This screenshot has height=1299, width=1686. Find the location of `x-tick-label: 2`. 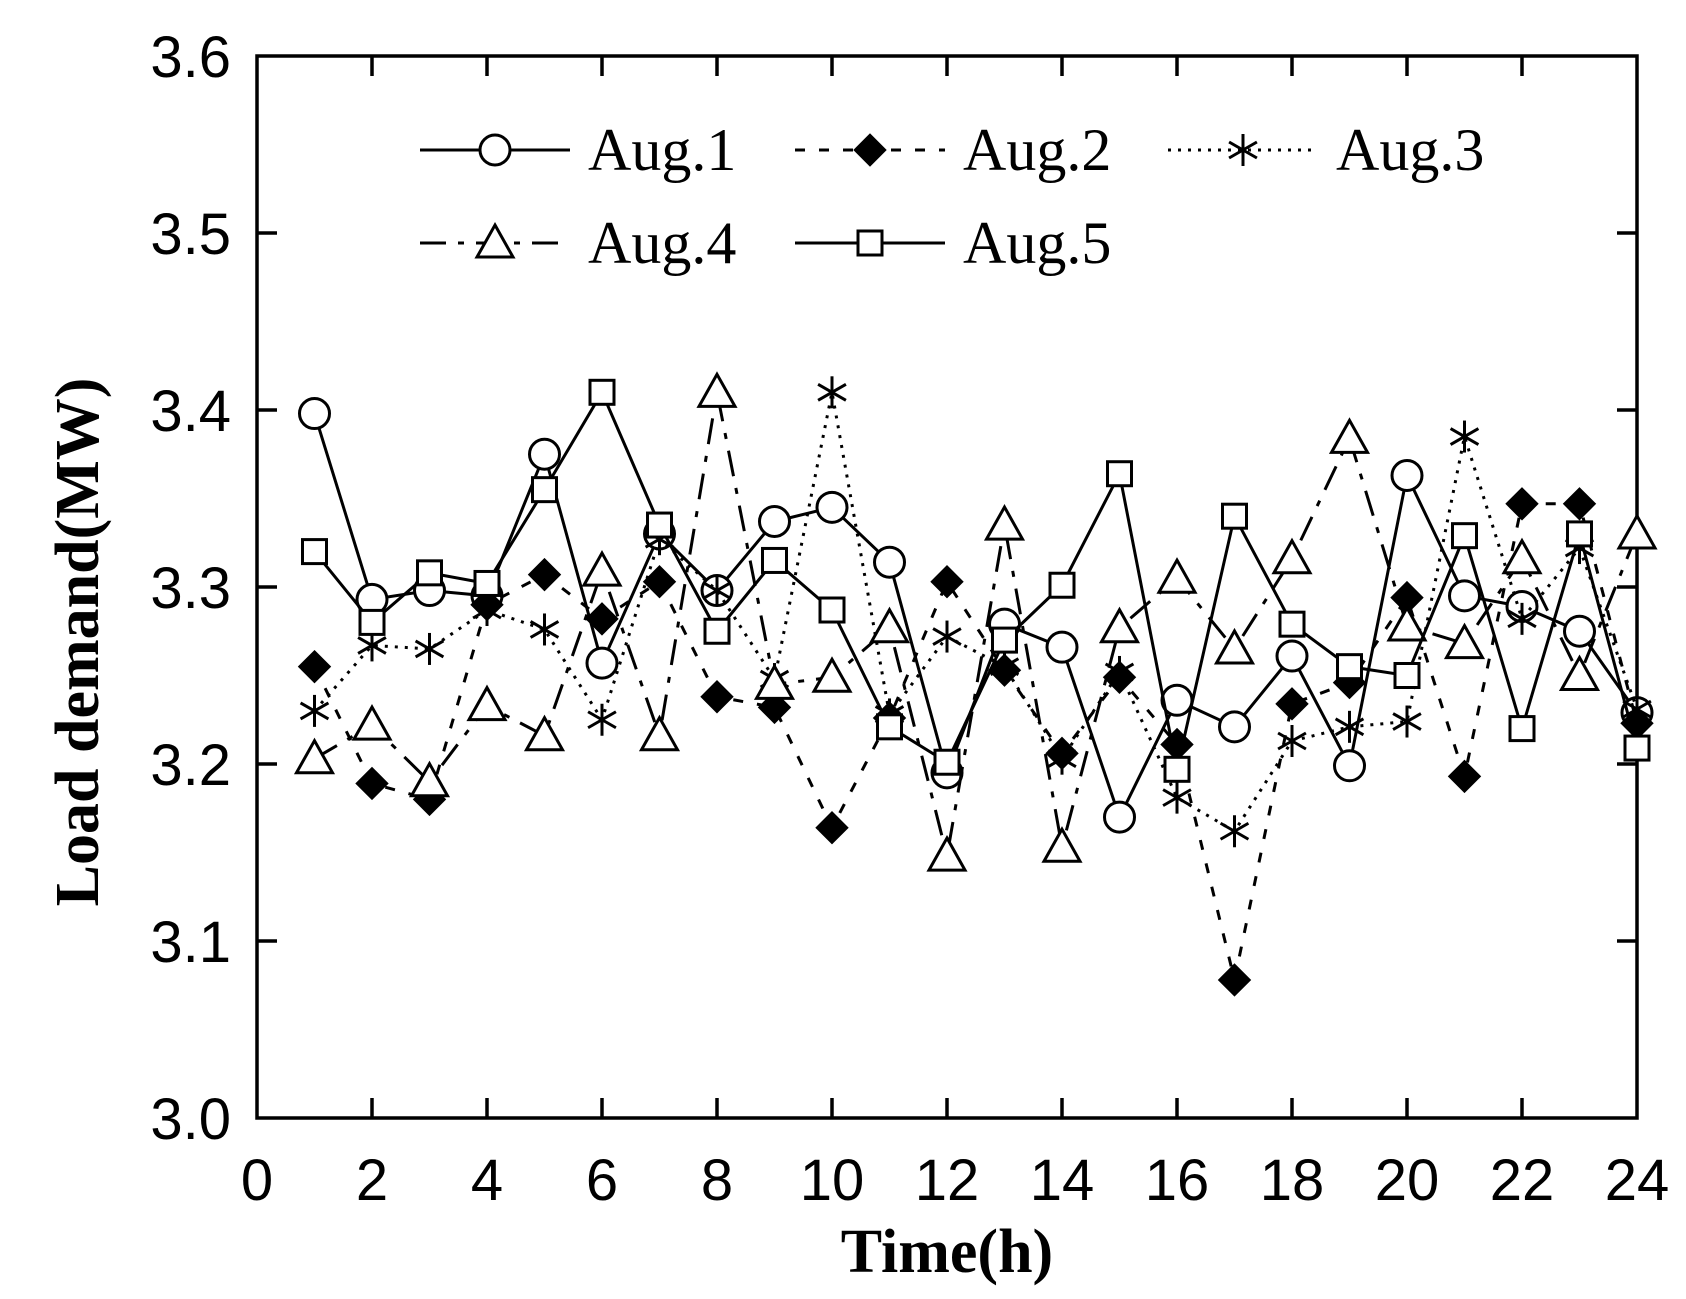

x-tick-label: 2 is located at coordinates (372, 1180).